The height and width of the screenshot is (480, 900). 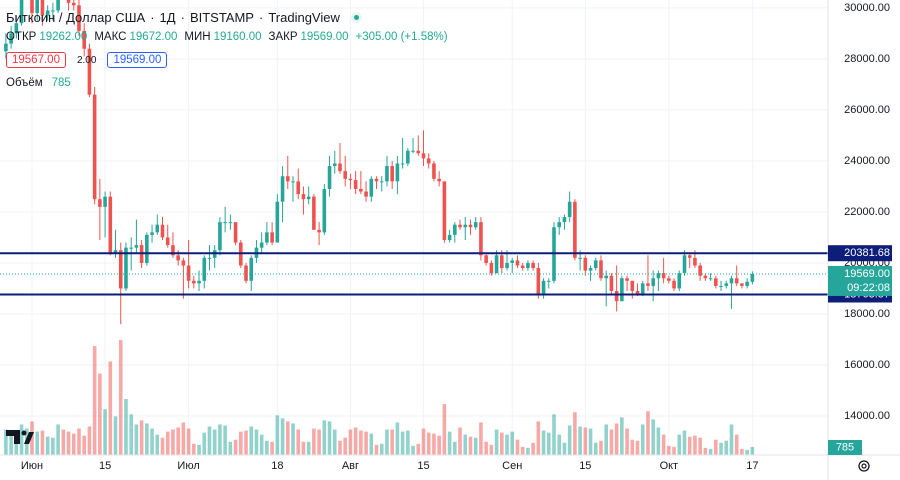 What do you see at coordinates (867, 212) in the screenshot?
I see `y-tick-label: 22000.00` at bounding box center [867, 212].